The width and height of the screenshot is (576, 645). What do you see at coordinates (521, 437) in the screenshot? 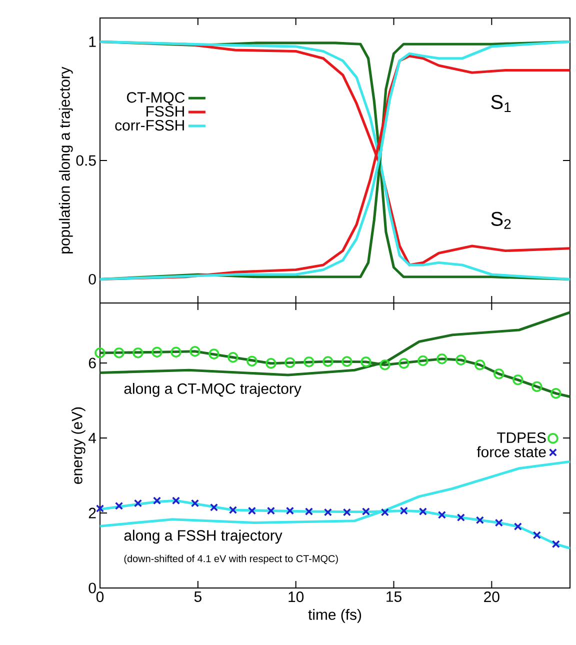
I see `legend-label: TDPES` at bounding box center [521, 437].